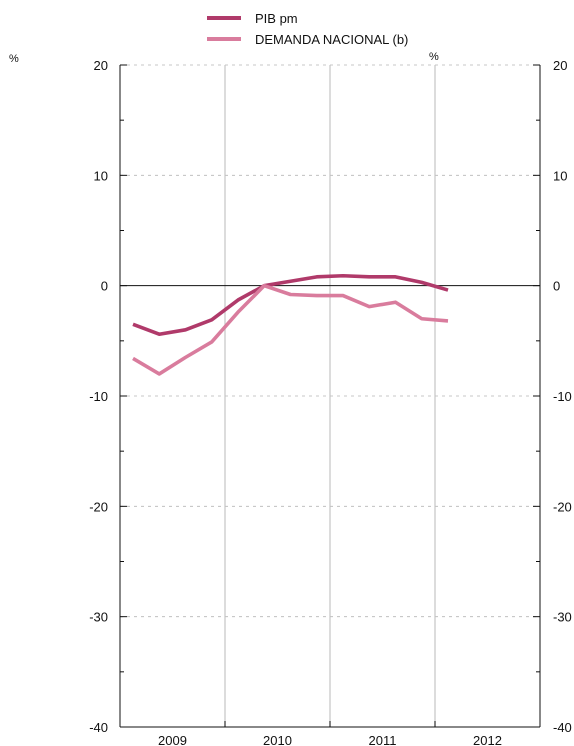 The image size is (574, 746). I want to click on right-tick-label: 20, so click(560, 65).